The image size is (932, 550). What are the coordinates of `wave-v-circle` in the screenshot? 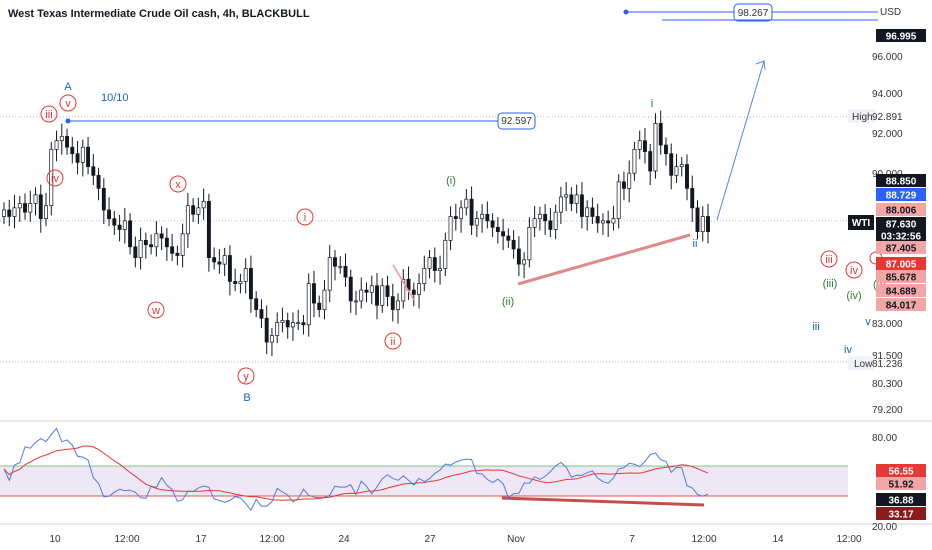 It's located at (68, 103).